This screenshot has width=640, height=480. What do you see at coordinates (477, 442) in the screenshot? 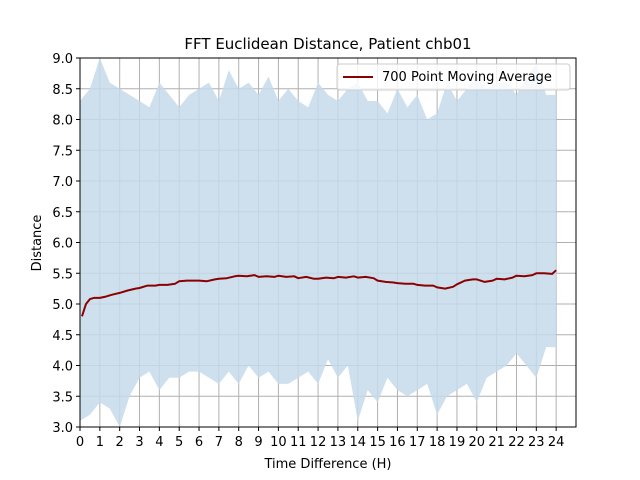
I see `x-tick-label: 20` at bounding box center [477, 442].